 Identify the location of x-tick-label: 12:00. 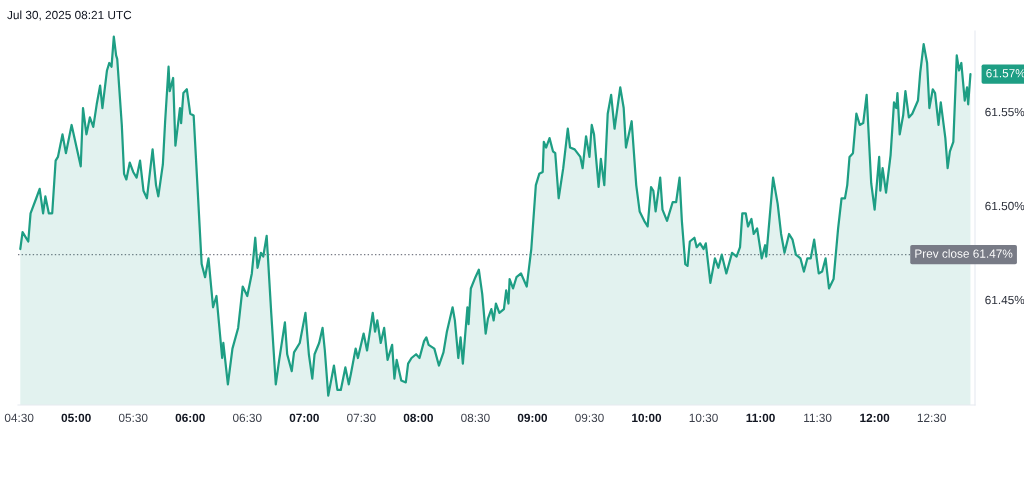
(875, 417).